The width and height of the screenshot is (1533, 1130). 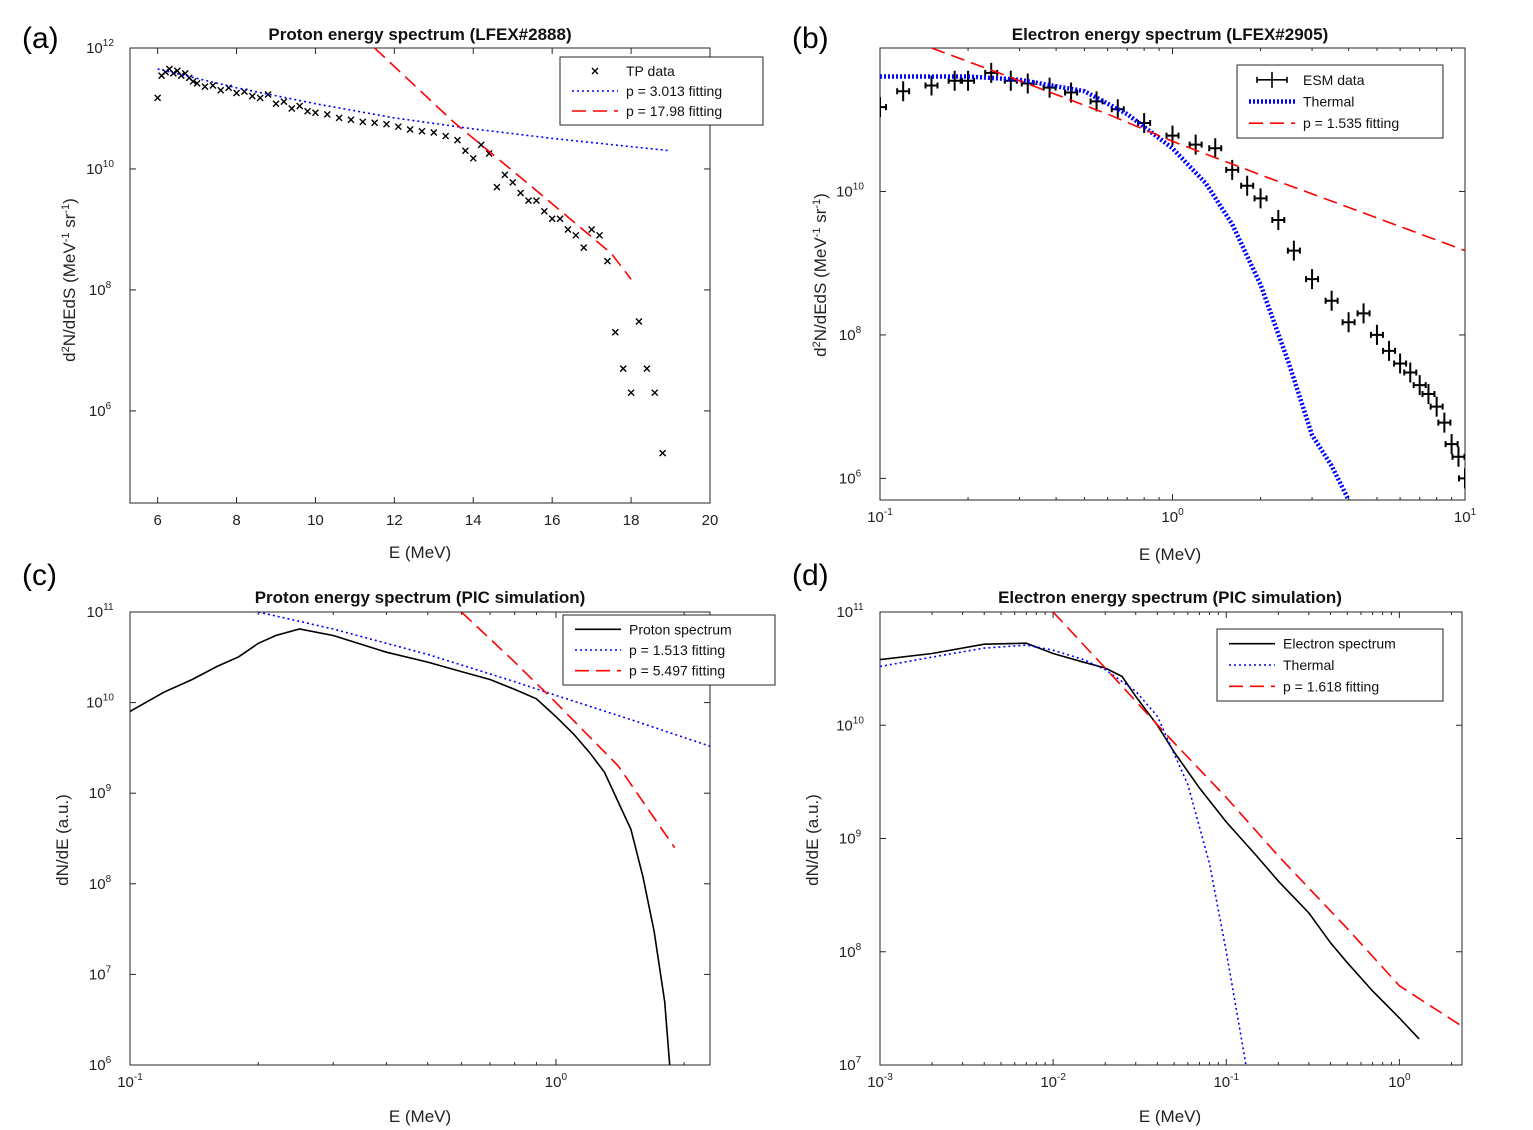 I want to click on legend-label-c: Proton spectrum, so click(x=680, y=629).